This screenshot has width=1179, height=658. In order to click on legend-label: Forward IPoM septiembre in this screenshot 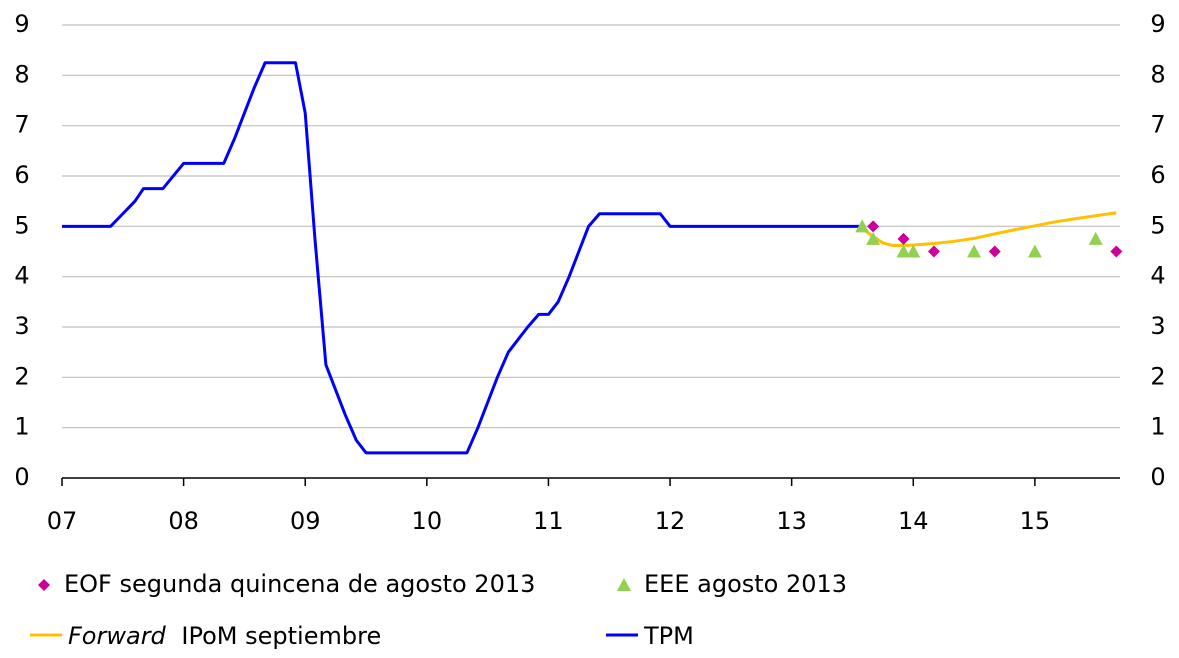, I will do `click(224, 636)`.